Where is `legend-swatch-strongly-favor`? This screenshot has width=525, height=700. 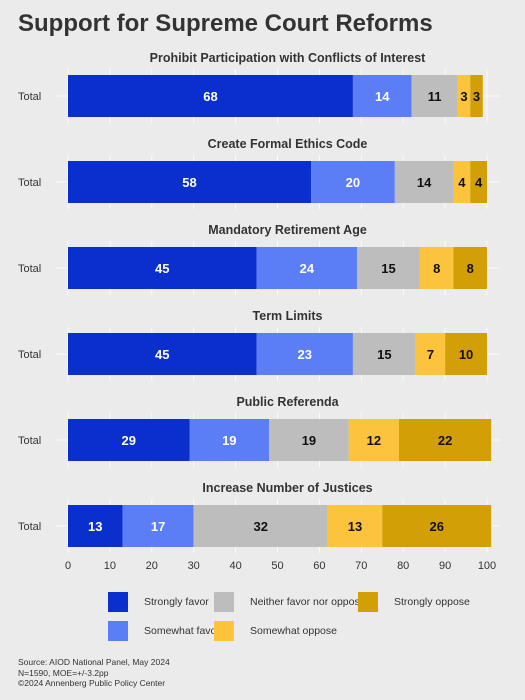
legend-swatch-strongly-favor is located at coordinates (118, 602).